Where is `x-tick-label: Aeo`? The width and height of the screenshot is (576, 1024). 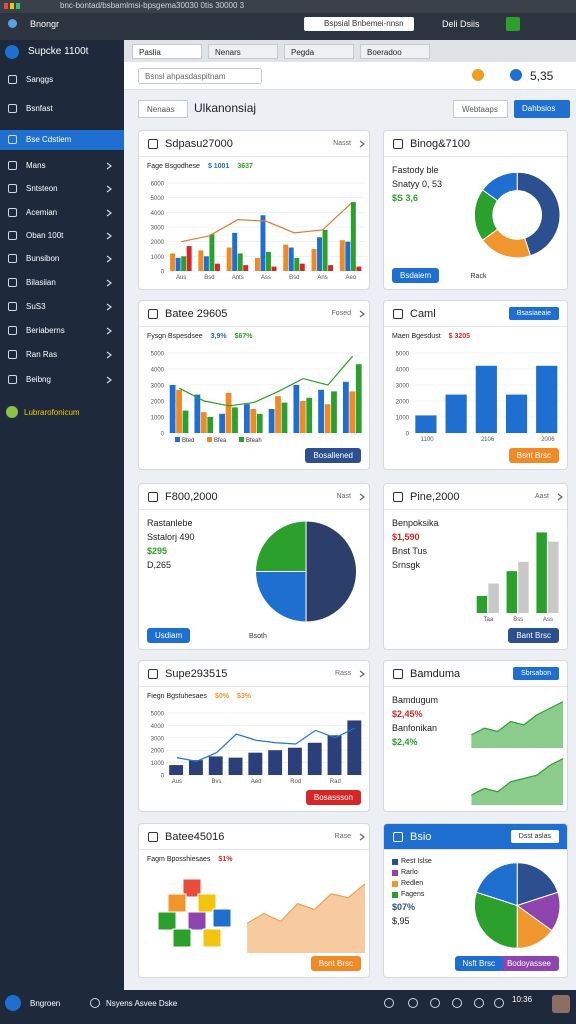
x-tick-label: Aeo is located at coordinates (351, 278).